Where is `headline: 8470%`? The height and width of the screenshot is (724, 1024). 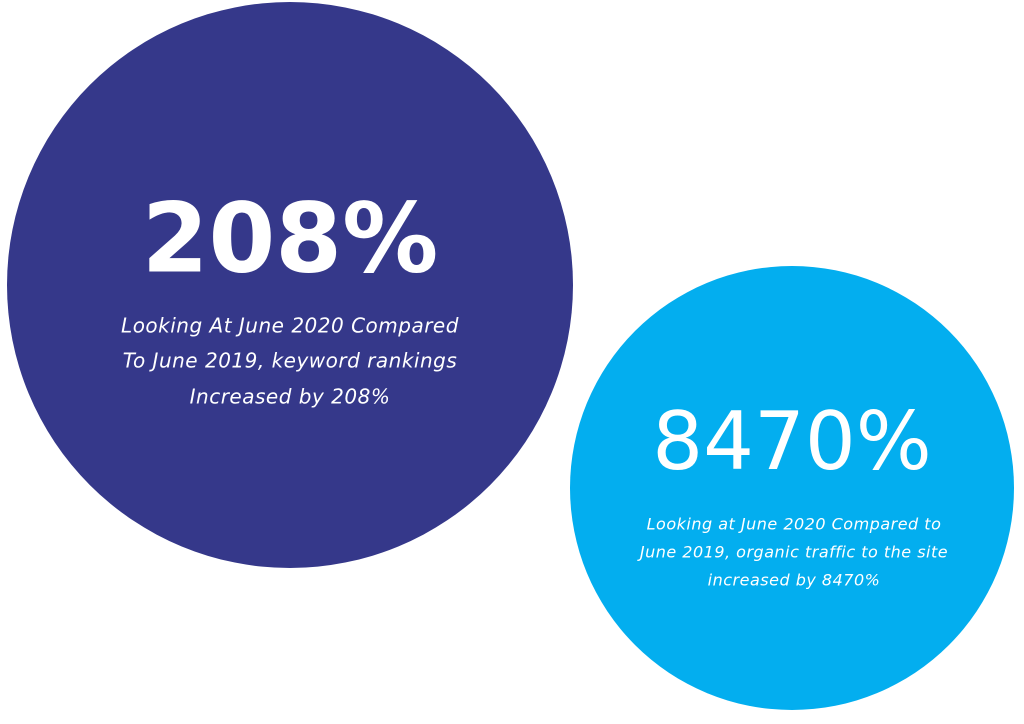 headline: 8470% is located at coordinates (792, 441).